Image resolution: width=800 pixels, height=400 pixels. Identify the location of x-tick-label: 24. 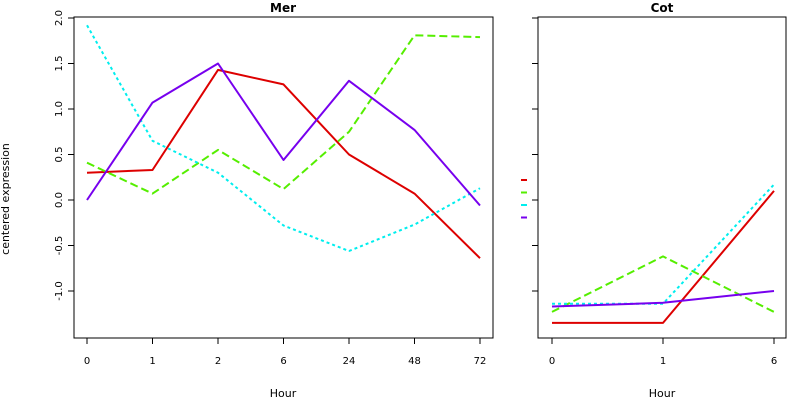
(349, 361).